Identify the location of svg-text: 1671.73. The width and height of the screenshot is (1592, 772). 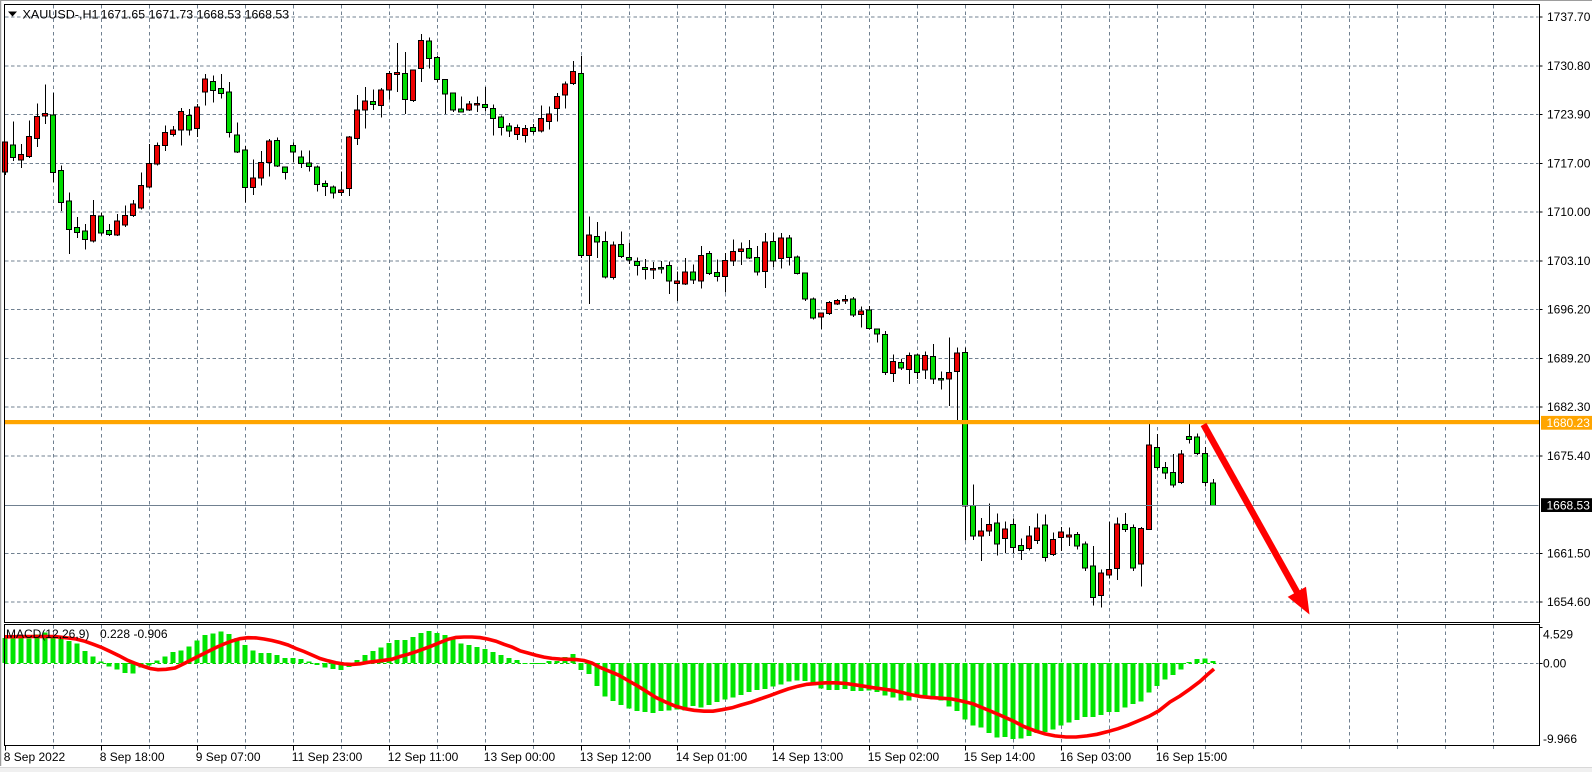
(171, 15).